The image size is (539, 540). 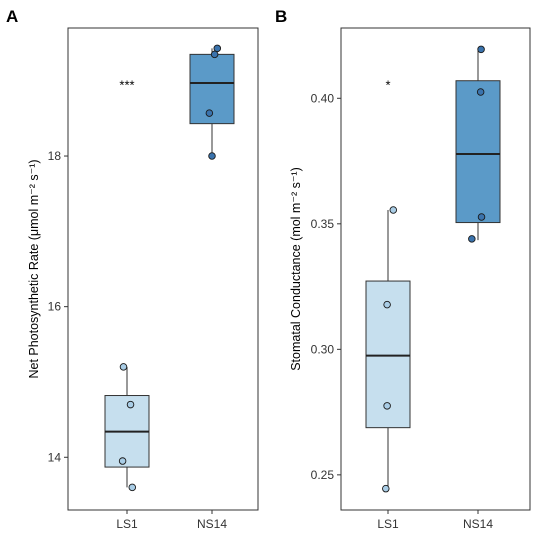 I want to click on panel-letter: A, so click(x=12, y=16).